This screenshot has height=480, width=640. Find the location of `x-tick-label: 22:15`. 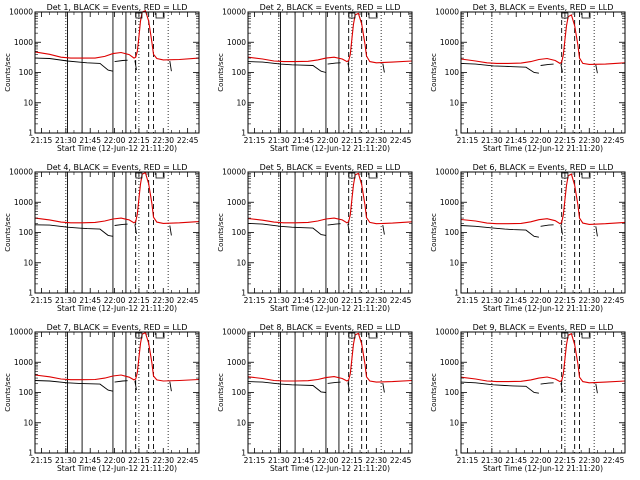

x-tick-label: 22:15 is located at coordinates (352, 460).